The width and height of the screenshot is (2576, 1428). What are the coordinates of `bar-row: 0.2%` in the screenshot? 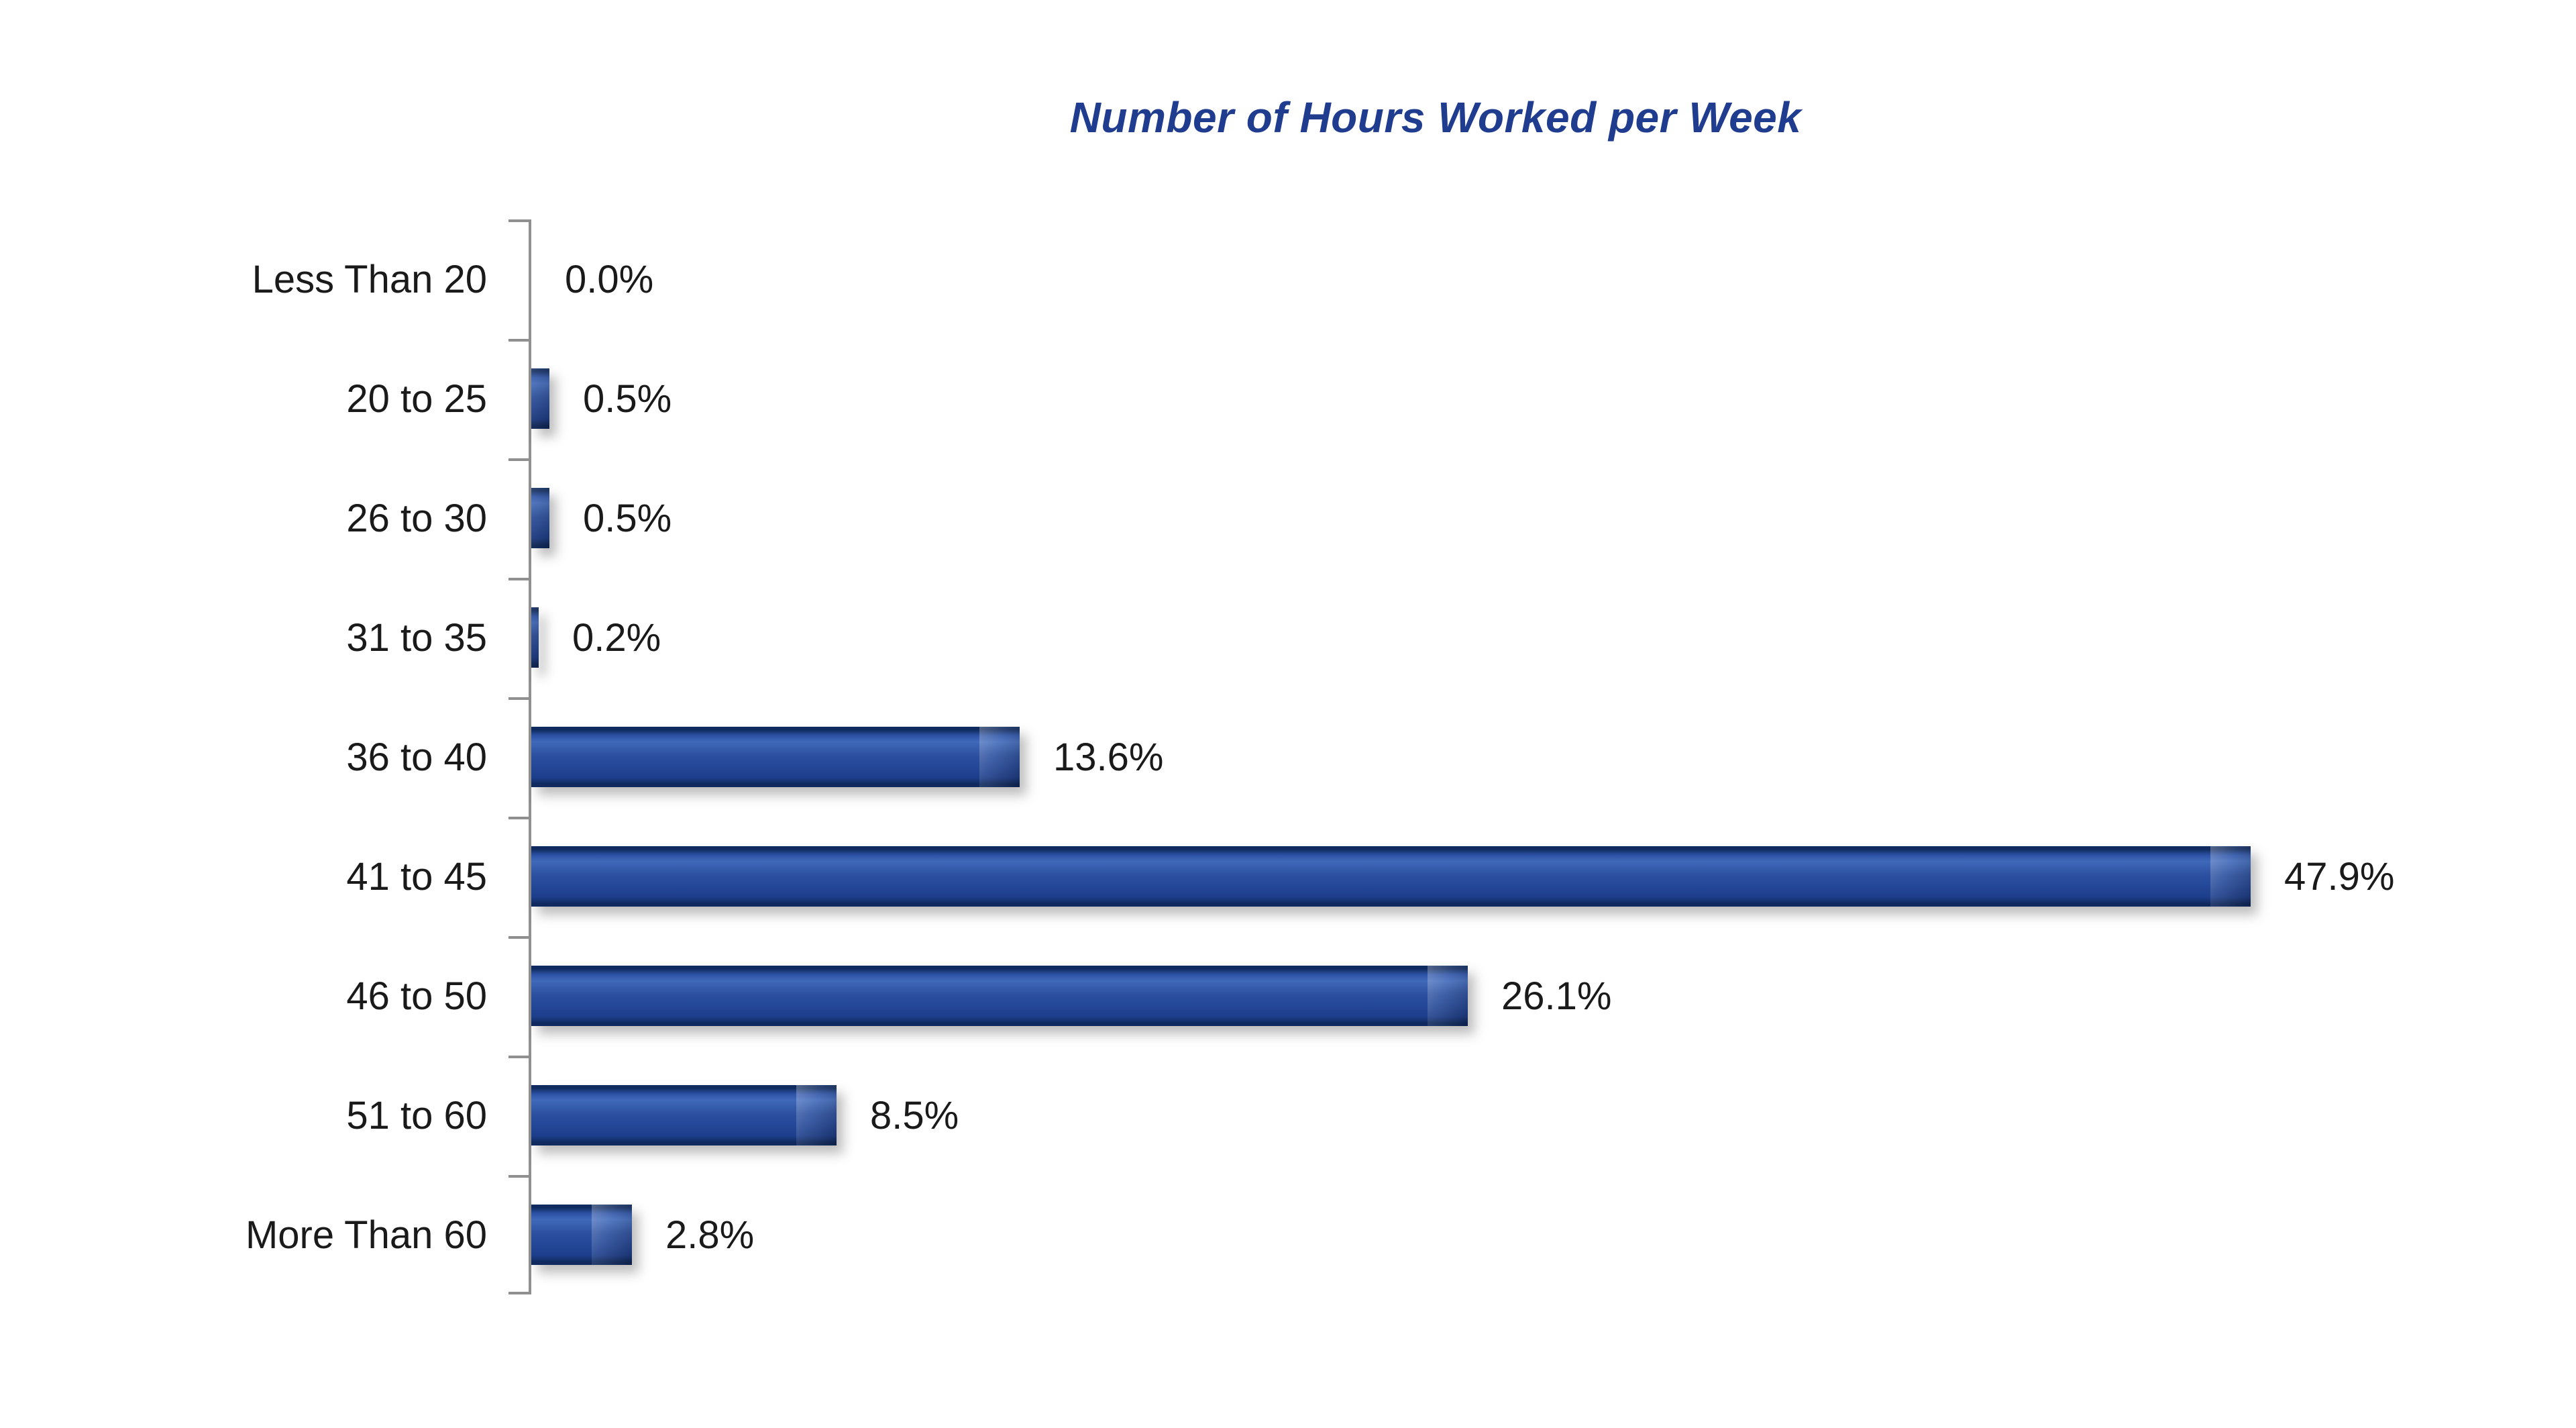 It's located at (1537, 637).